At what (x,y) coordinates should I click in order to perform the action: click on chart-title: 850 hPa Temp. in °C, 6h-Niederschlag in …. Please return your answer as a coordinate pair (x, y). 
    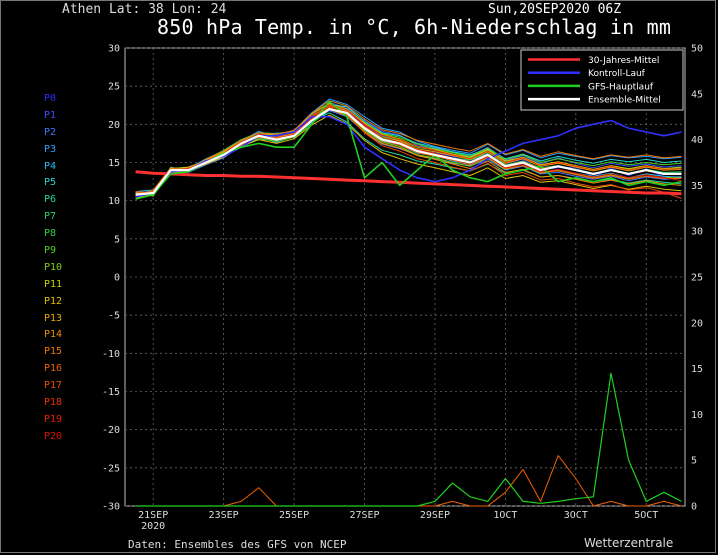
    Looking at the image, I should click on (414, 27).